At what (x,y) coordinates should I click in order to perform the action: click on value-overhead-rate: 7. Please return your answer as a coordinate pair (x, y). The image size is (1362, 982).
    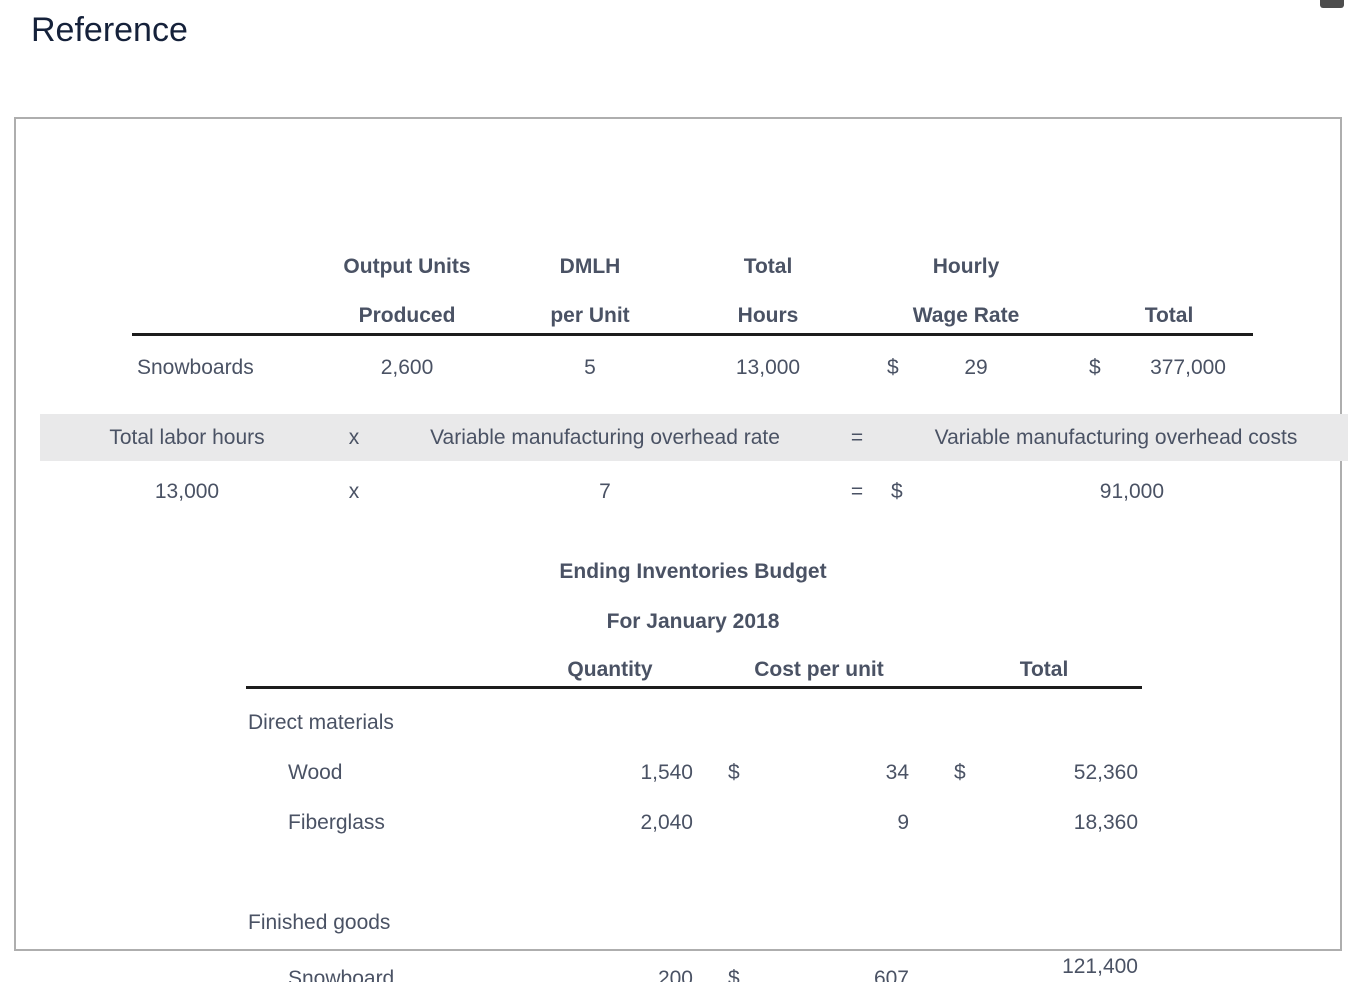
    Looking at the image, I should click on (605, 491).